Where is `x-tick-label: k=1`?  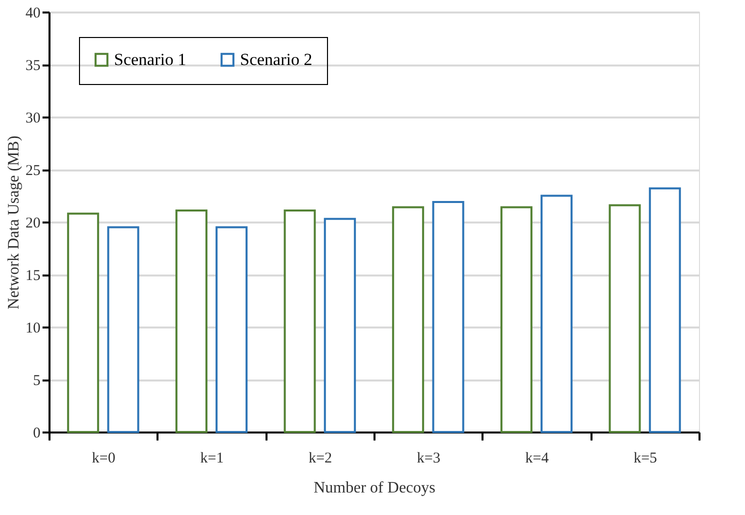 x-tick-label: k=1 is located at coordinates (212, 458).